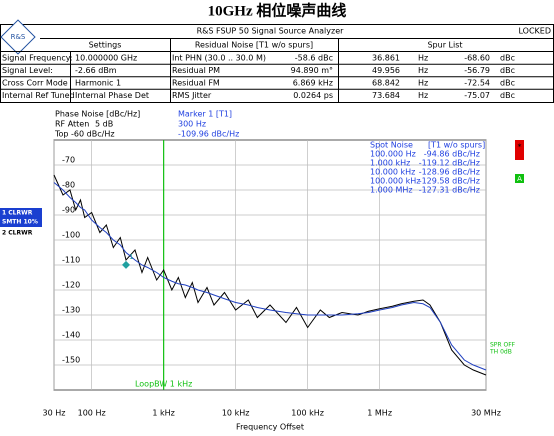  I want to click on y-tick-label: -80, so click(68, 185).